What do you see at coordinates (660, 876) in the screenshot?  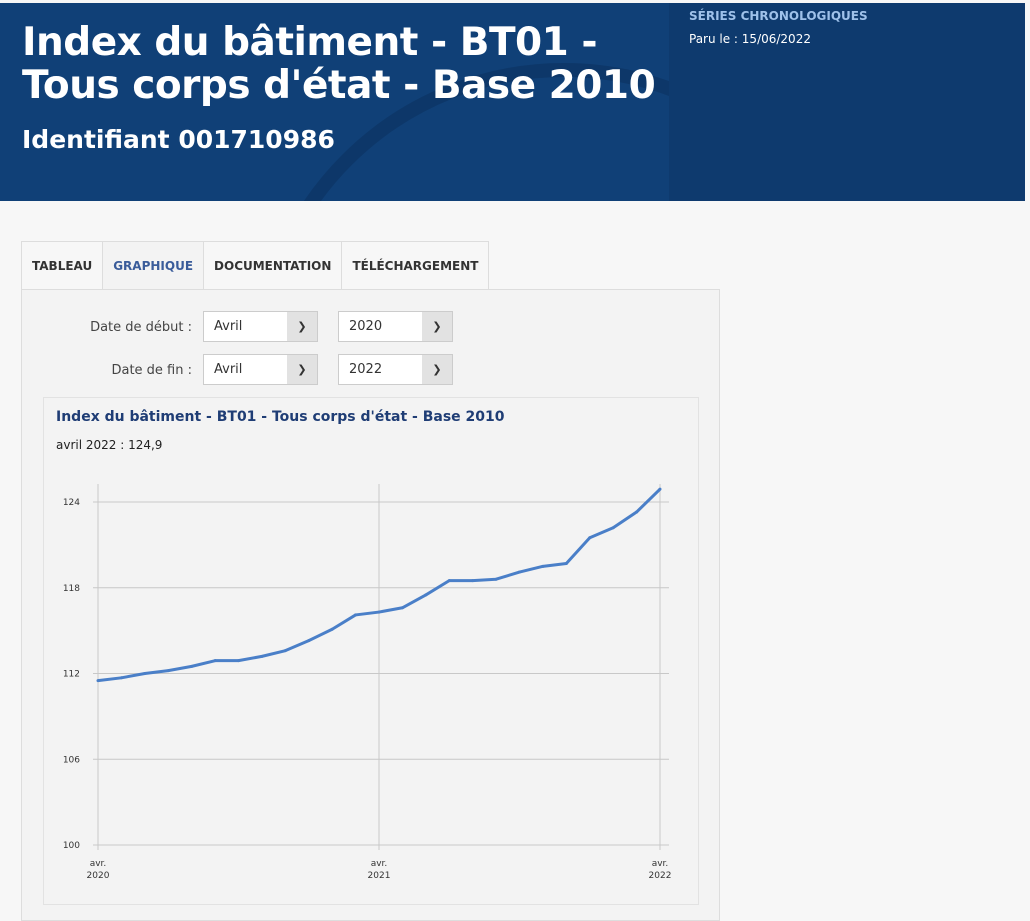 I see `x-tick-label: 2022` at bounding box center [660, 876].